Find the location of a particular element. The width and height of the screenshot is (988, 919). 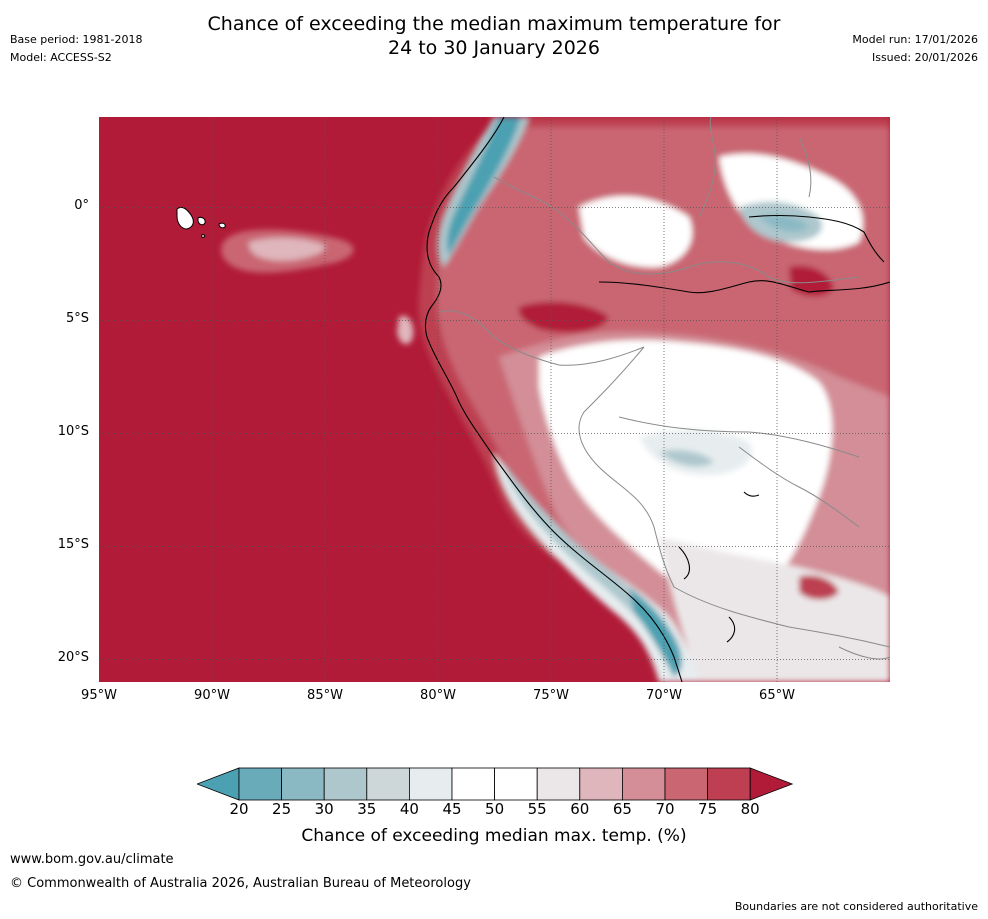

colorbar-tick-label: 80 is located at coordinates (750, 809).